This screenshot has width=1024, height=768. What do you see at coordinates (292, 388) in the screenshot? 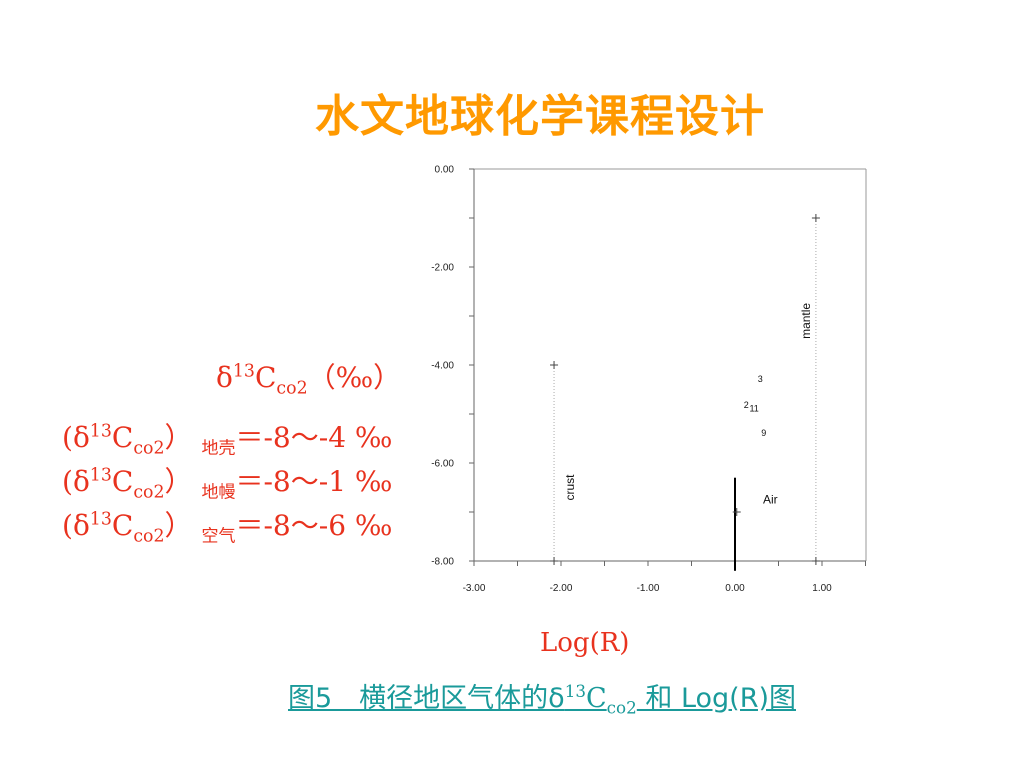
I see `y-axis-label-sub: co2` at bounding box center [292, 388].